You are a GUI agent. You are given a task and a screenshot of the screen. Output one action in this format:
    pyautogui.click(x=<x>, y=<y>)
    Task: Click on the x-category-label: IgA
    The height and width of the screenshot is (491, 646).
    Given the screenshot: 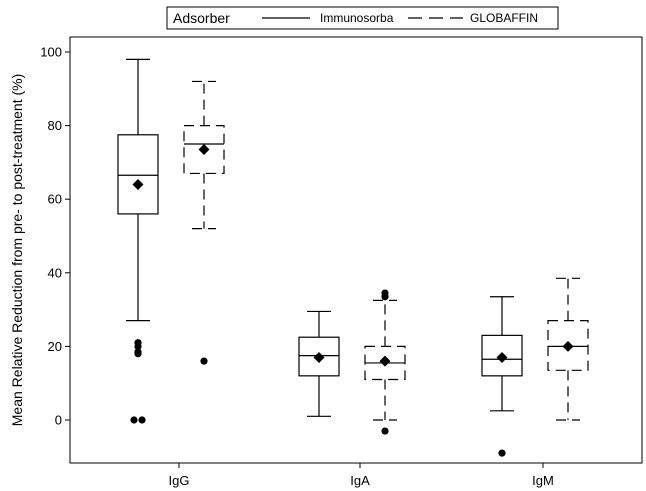 What is the action you would take?
    pyautogui.click(x=360, y=480)
    